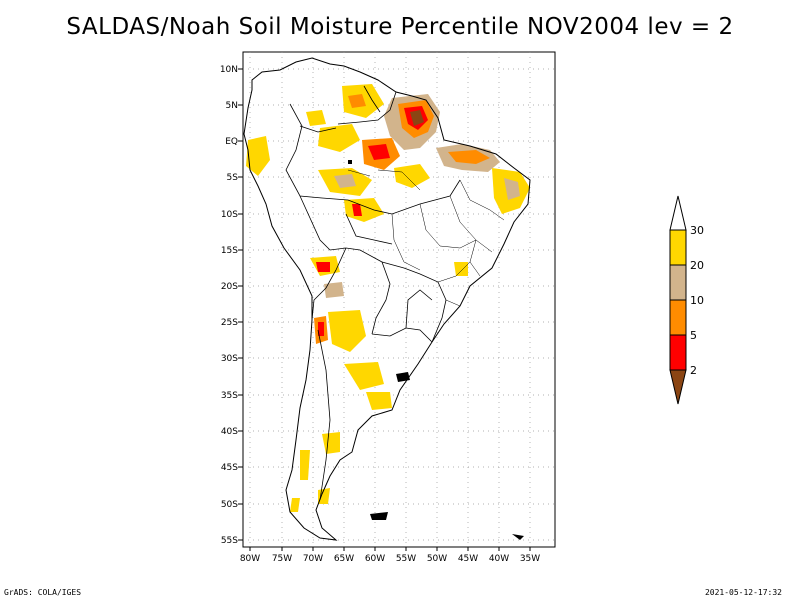 This screenshot has height=600, width=800. What do you see at coordinates (229, 541) in the screenshot?
I see `lat-label: 55S` at bounding box center [229, 541].